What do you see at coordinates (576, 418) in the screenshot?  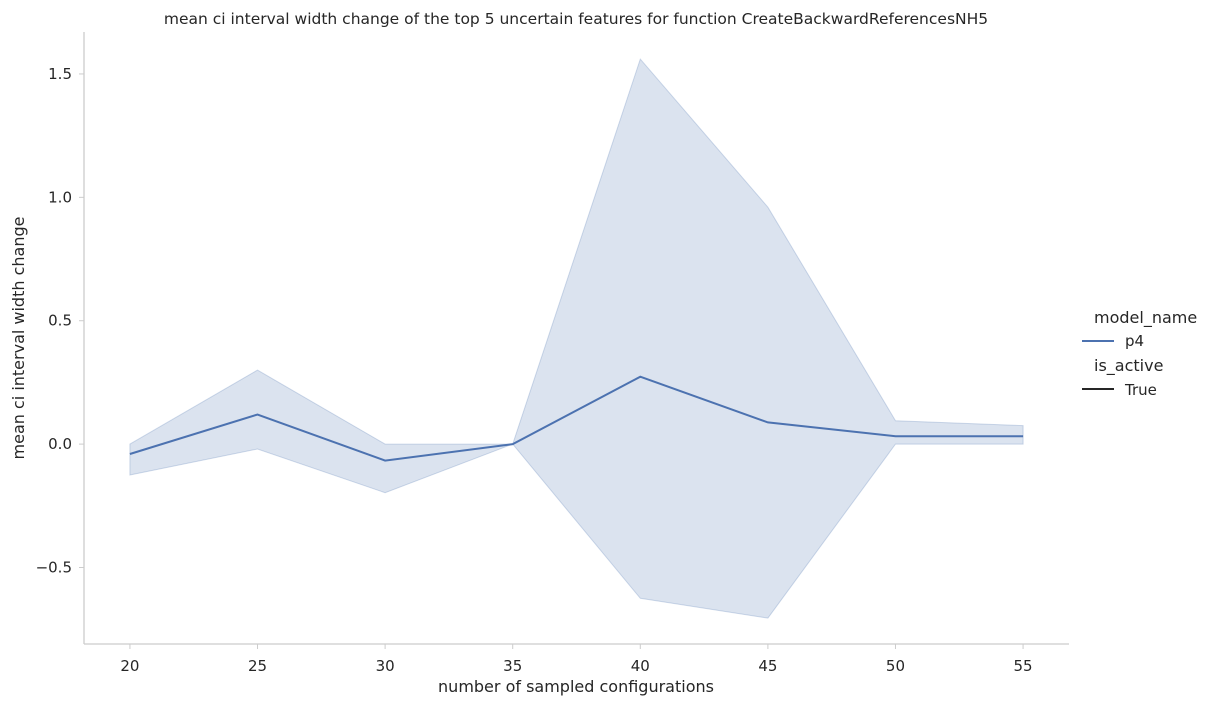 I see `series-line-p4` at bounding box center [576, 418].